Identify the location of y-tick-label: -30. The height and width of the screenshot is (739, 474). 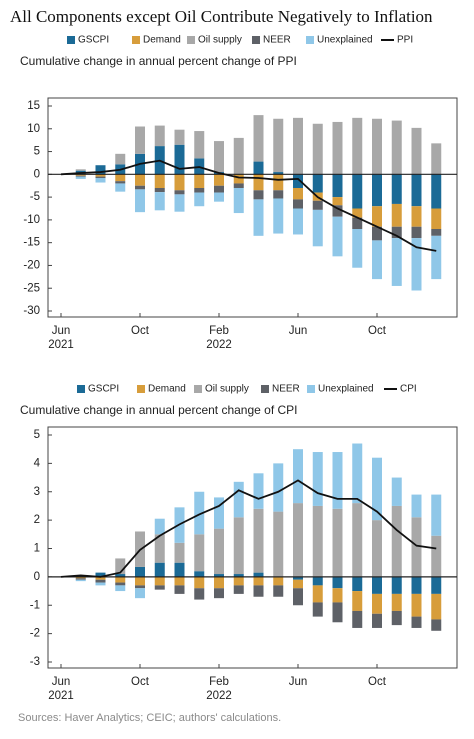
(31, 311).